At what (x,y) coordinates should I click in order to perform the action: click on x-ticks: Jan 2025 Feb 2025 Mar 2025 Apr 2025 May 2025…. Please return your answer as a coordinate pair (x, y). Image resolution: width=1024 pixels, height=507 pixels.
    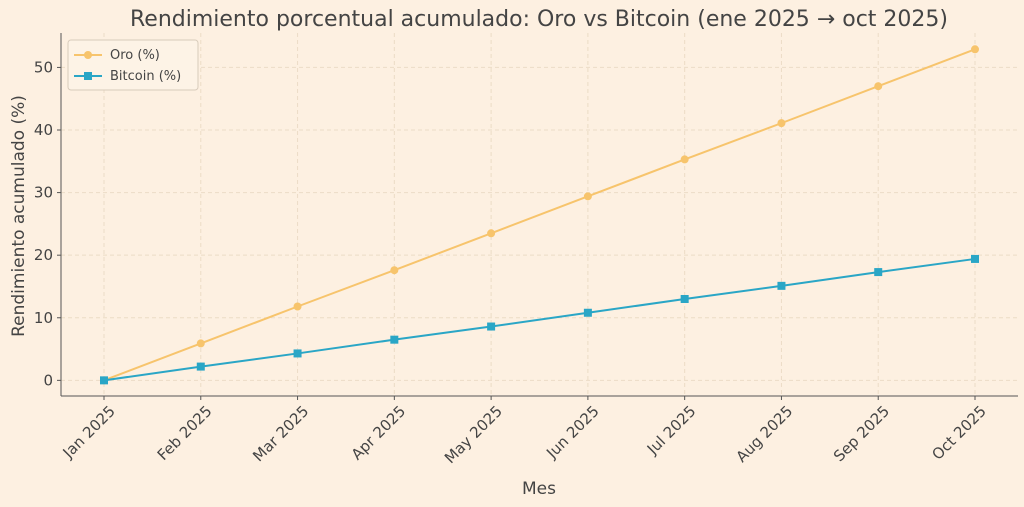
    Looking at the image, I should click on (524, 431).